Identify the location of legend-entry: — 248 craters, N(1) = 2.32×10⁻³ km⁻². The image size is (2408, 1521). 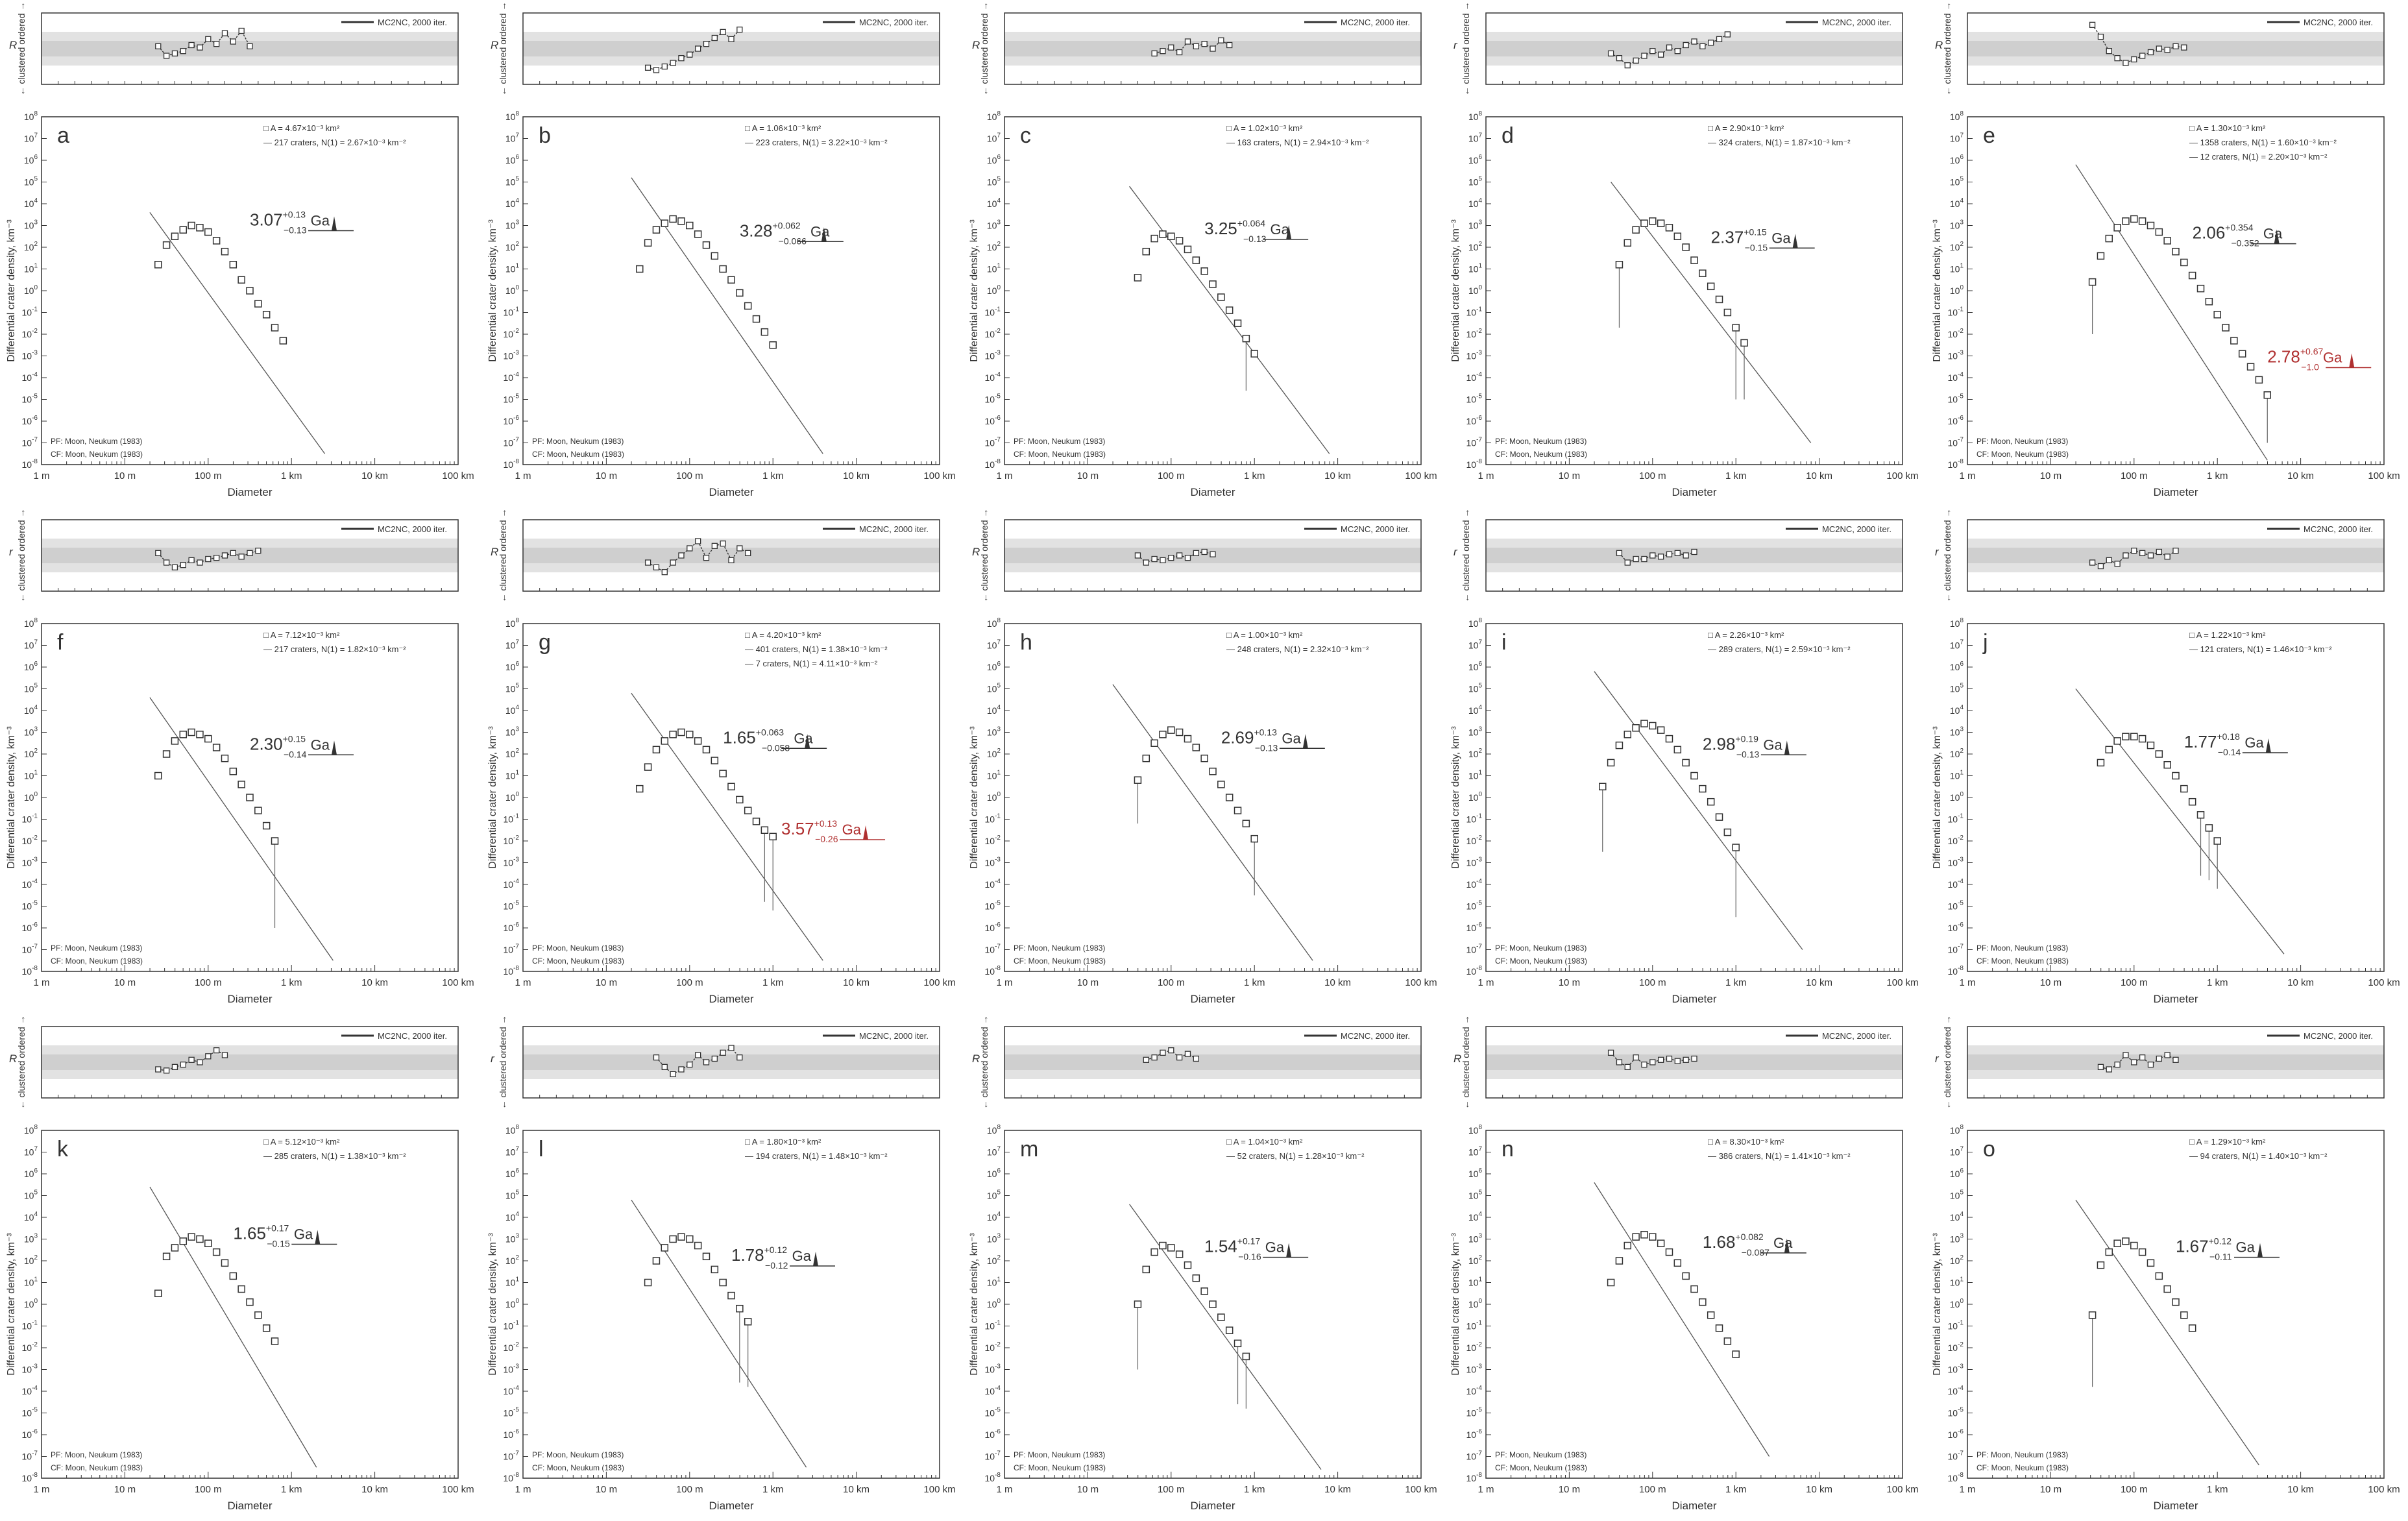
(1297, 649).